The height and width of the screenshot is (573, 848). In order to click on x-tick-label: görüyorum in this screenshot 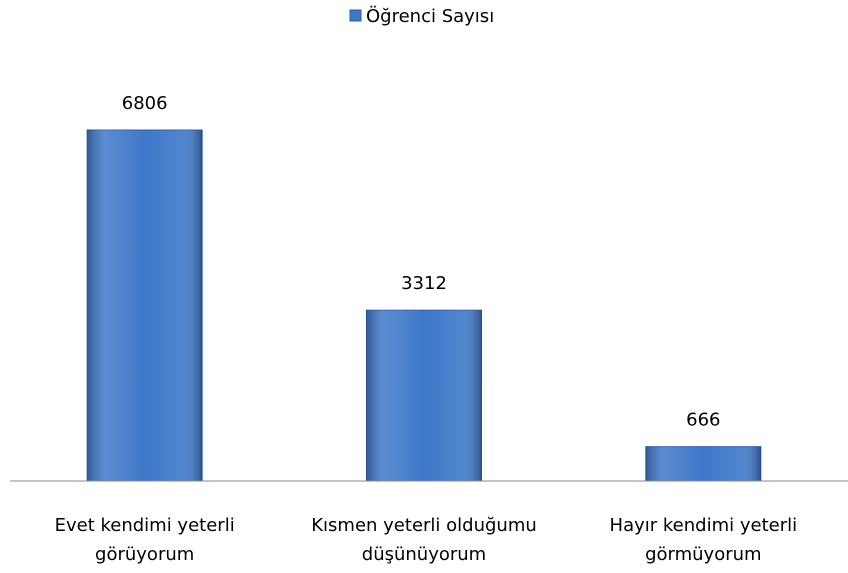, I will do `click(144, 554)`.